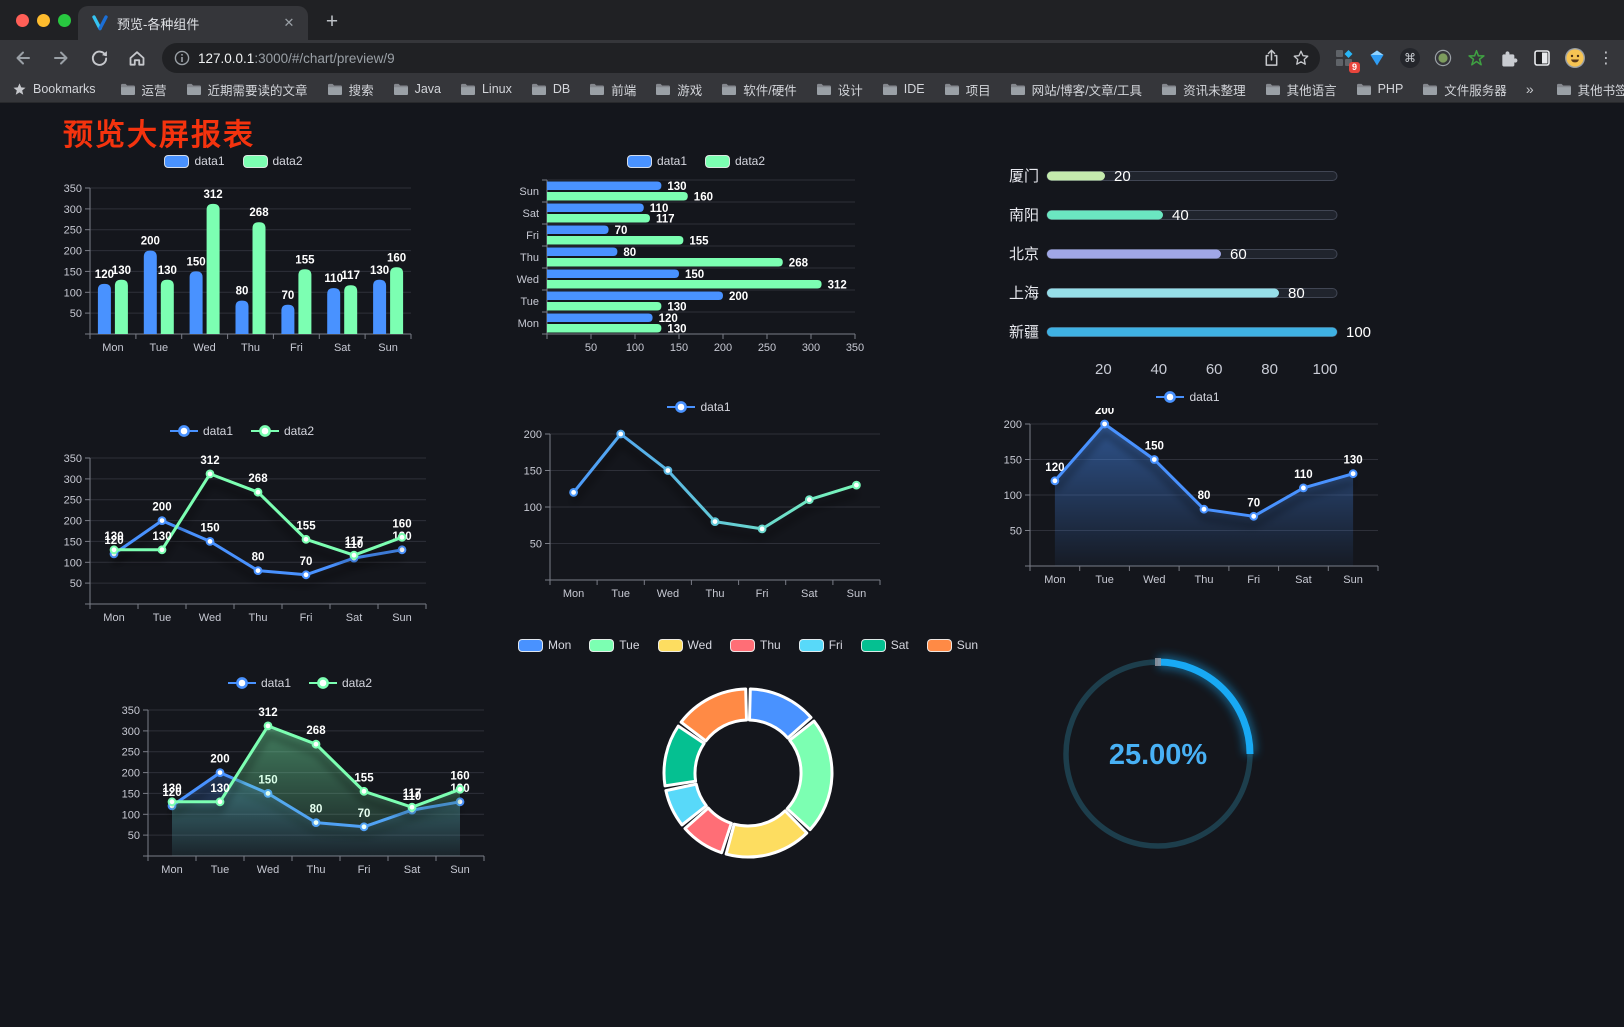 This screenshot has height=1027, width=1624. I want to click on bookmark-folder: 项目, so click(967, 89).